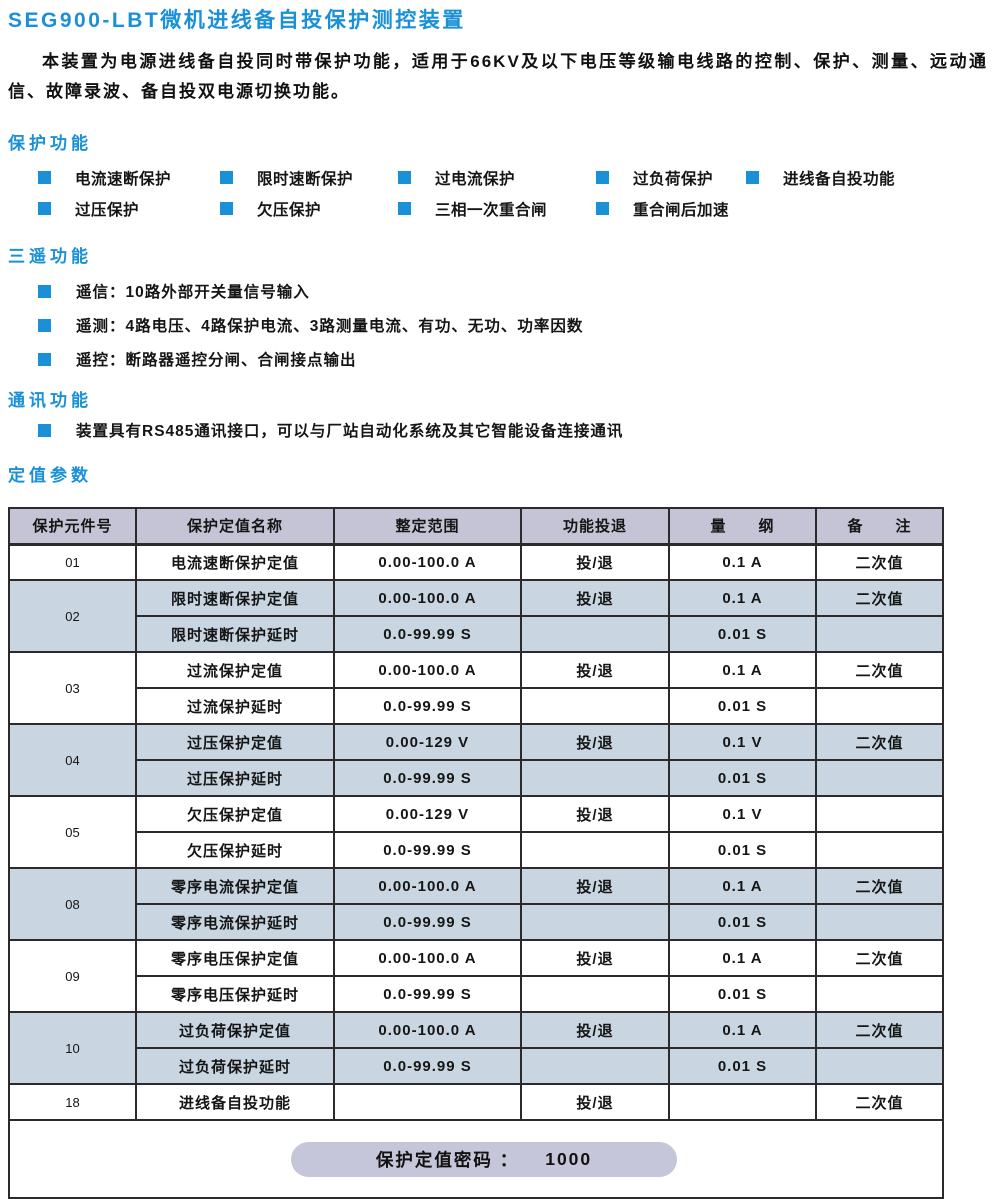  Describe the element at coordinates (742, 526) in the screenshot. I see `column-header: 量 纲` at that location.